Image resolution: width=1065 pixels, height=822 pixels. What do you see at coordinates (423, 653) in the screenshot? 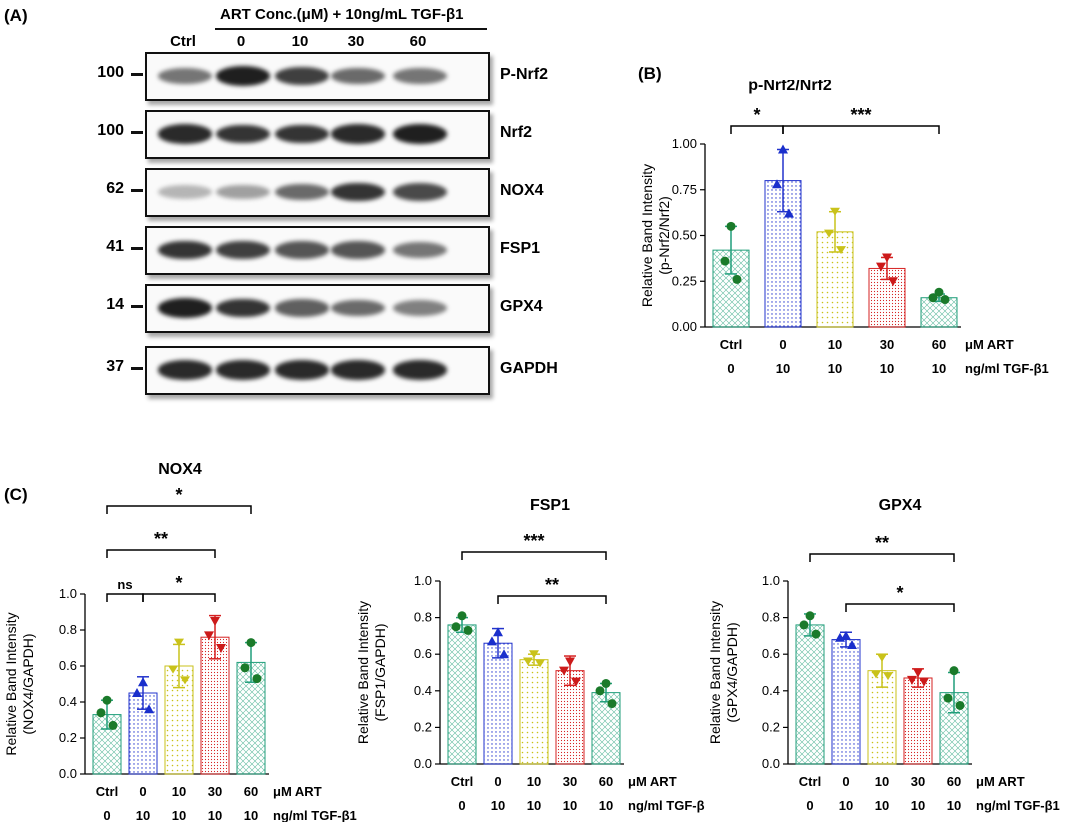
I see `y-tick-label: 0.6` at bounding box center [423, 653].